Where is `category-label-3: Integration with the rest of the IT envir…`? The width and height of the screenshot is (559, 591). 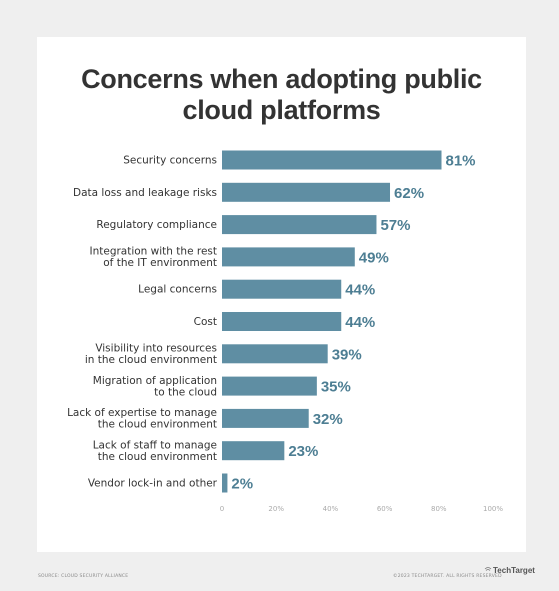
category-label-3: Integration with the rest of the IT envir… is located at coordinates (153, 258).